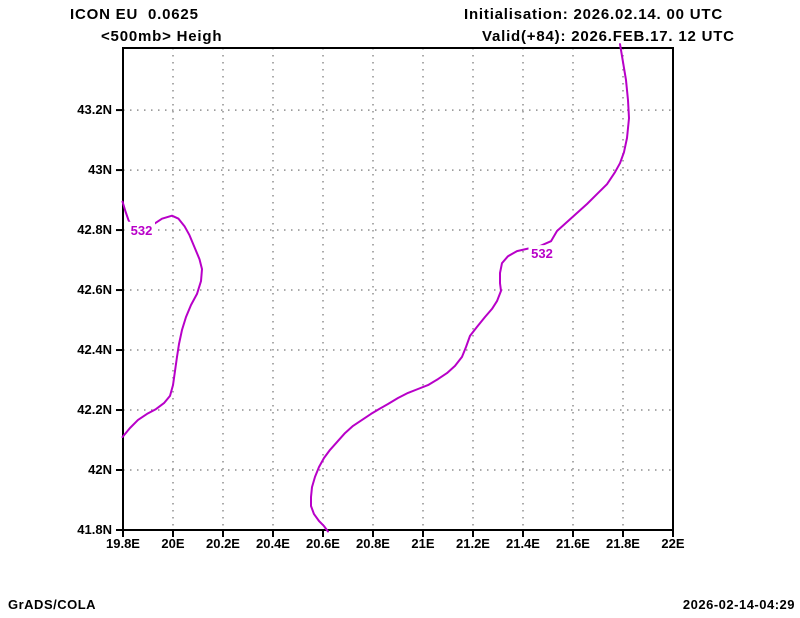 The image size is (800, 618). I want to click on y-tick-label: 43.2N, so click(94, 109).